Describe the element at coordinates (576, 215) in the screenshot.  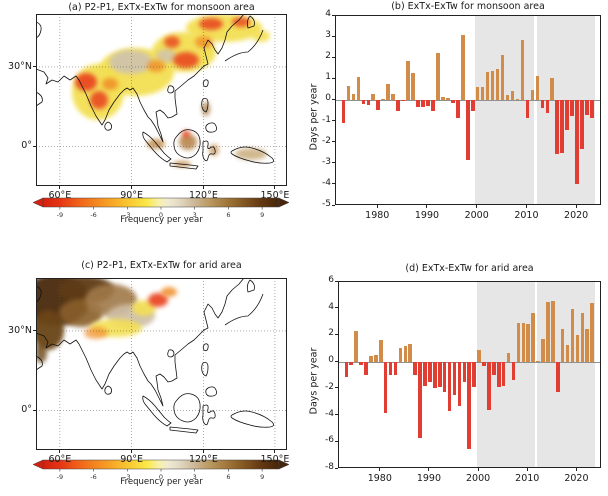
I see `x-tick-label: 2020` at that location.